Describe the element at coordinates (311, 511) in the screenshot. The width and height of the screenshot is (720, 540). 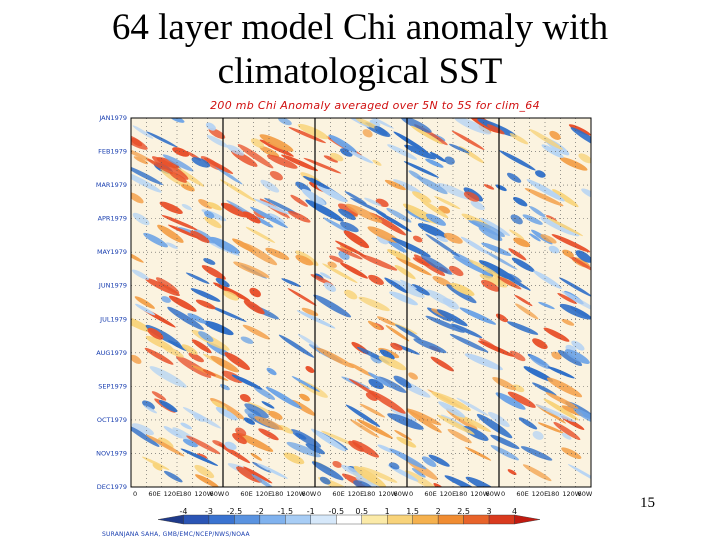
I see `colorbar-tick-label: -1` at that location.